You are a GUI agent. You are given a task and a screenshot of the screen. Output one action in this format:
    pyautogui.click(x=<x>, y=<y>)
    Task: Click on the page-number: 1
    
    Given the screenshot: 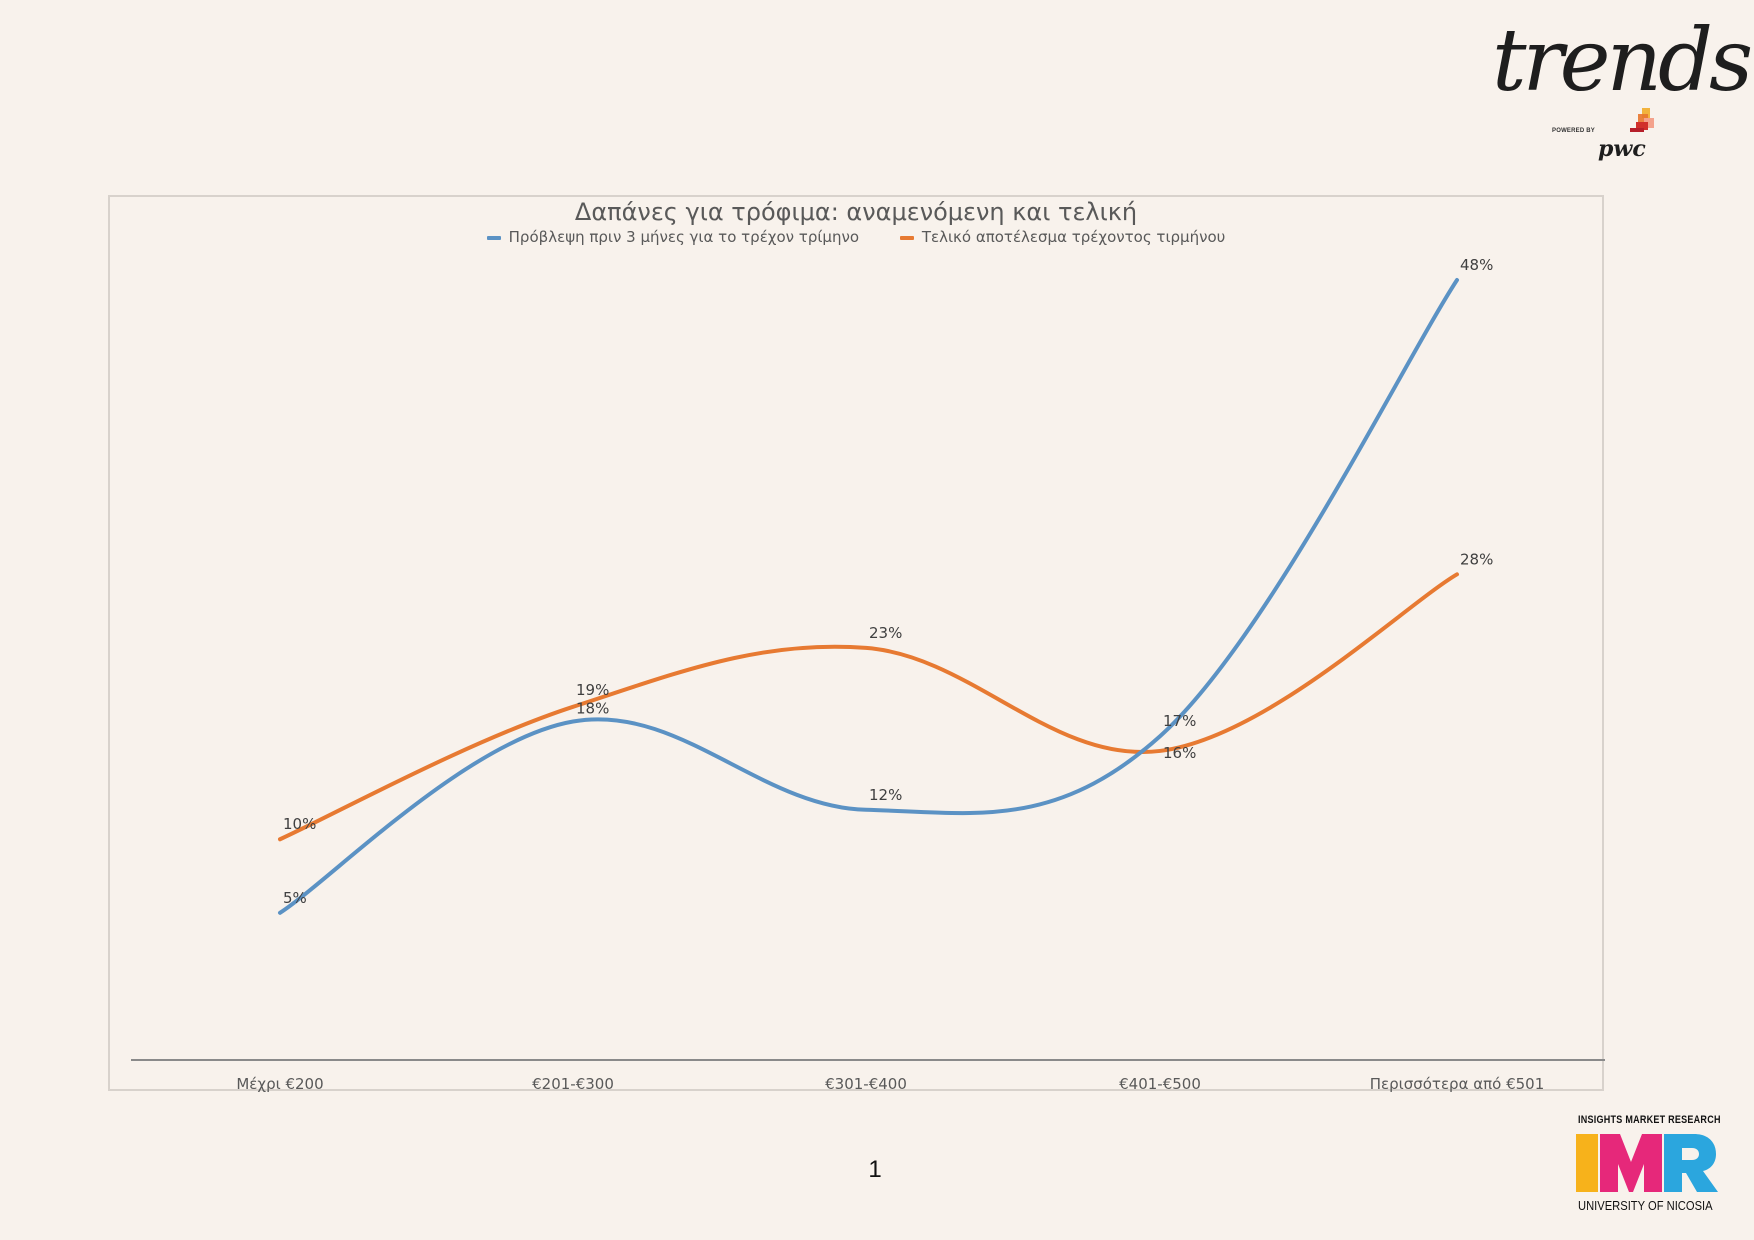 What is the action you would take?
    pyautogui.click(x=875, y=1169)
    